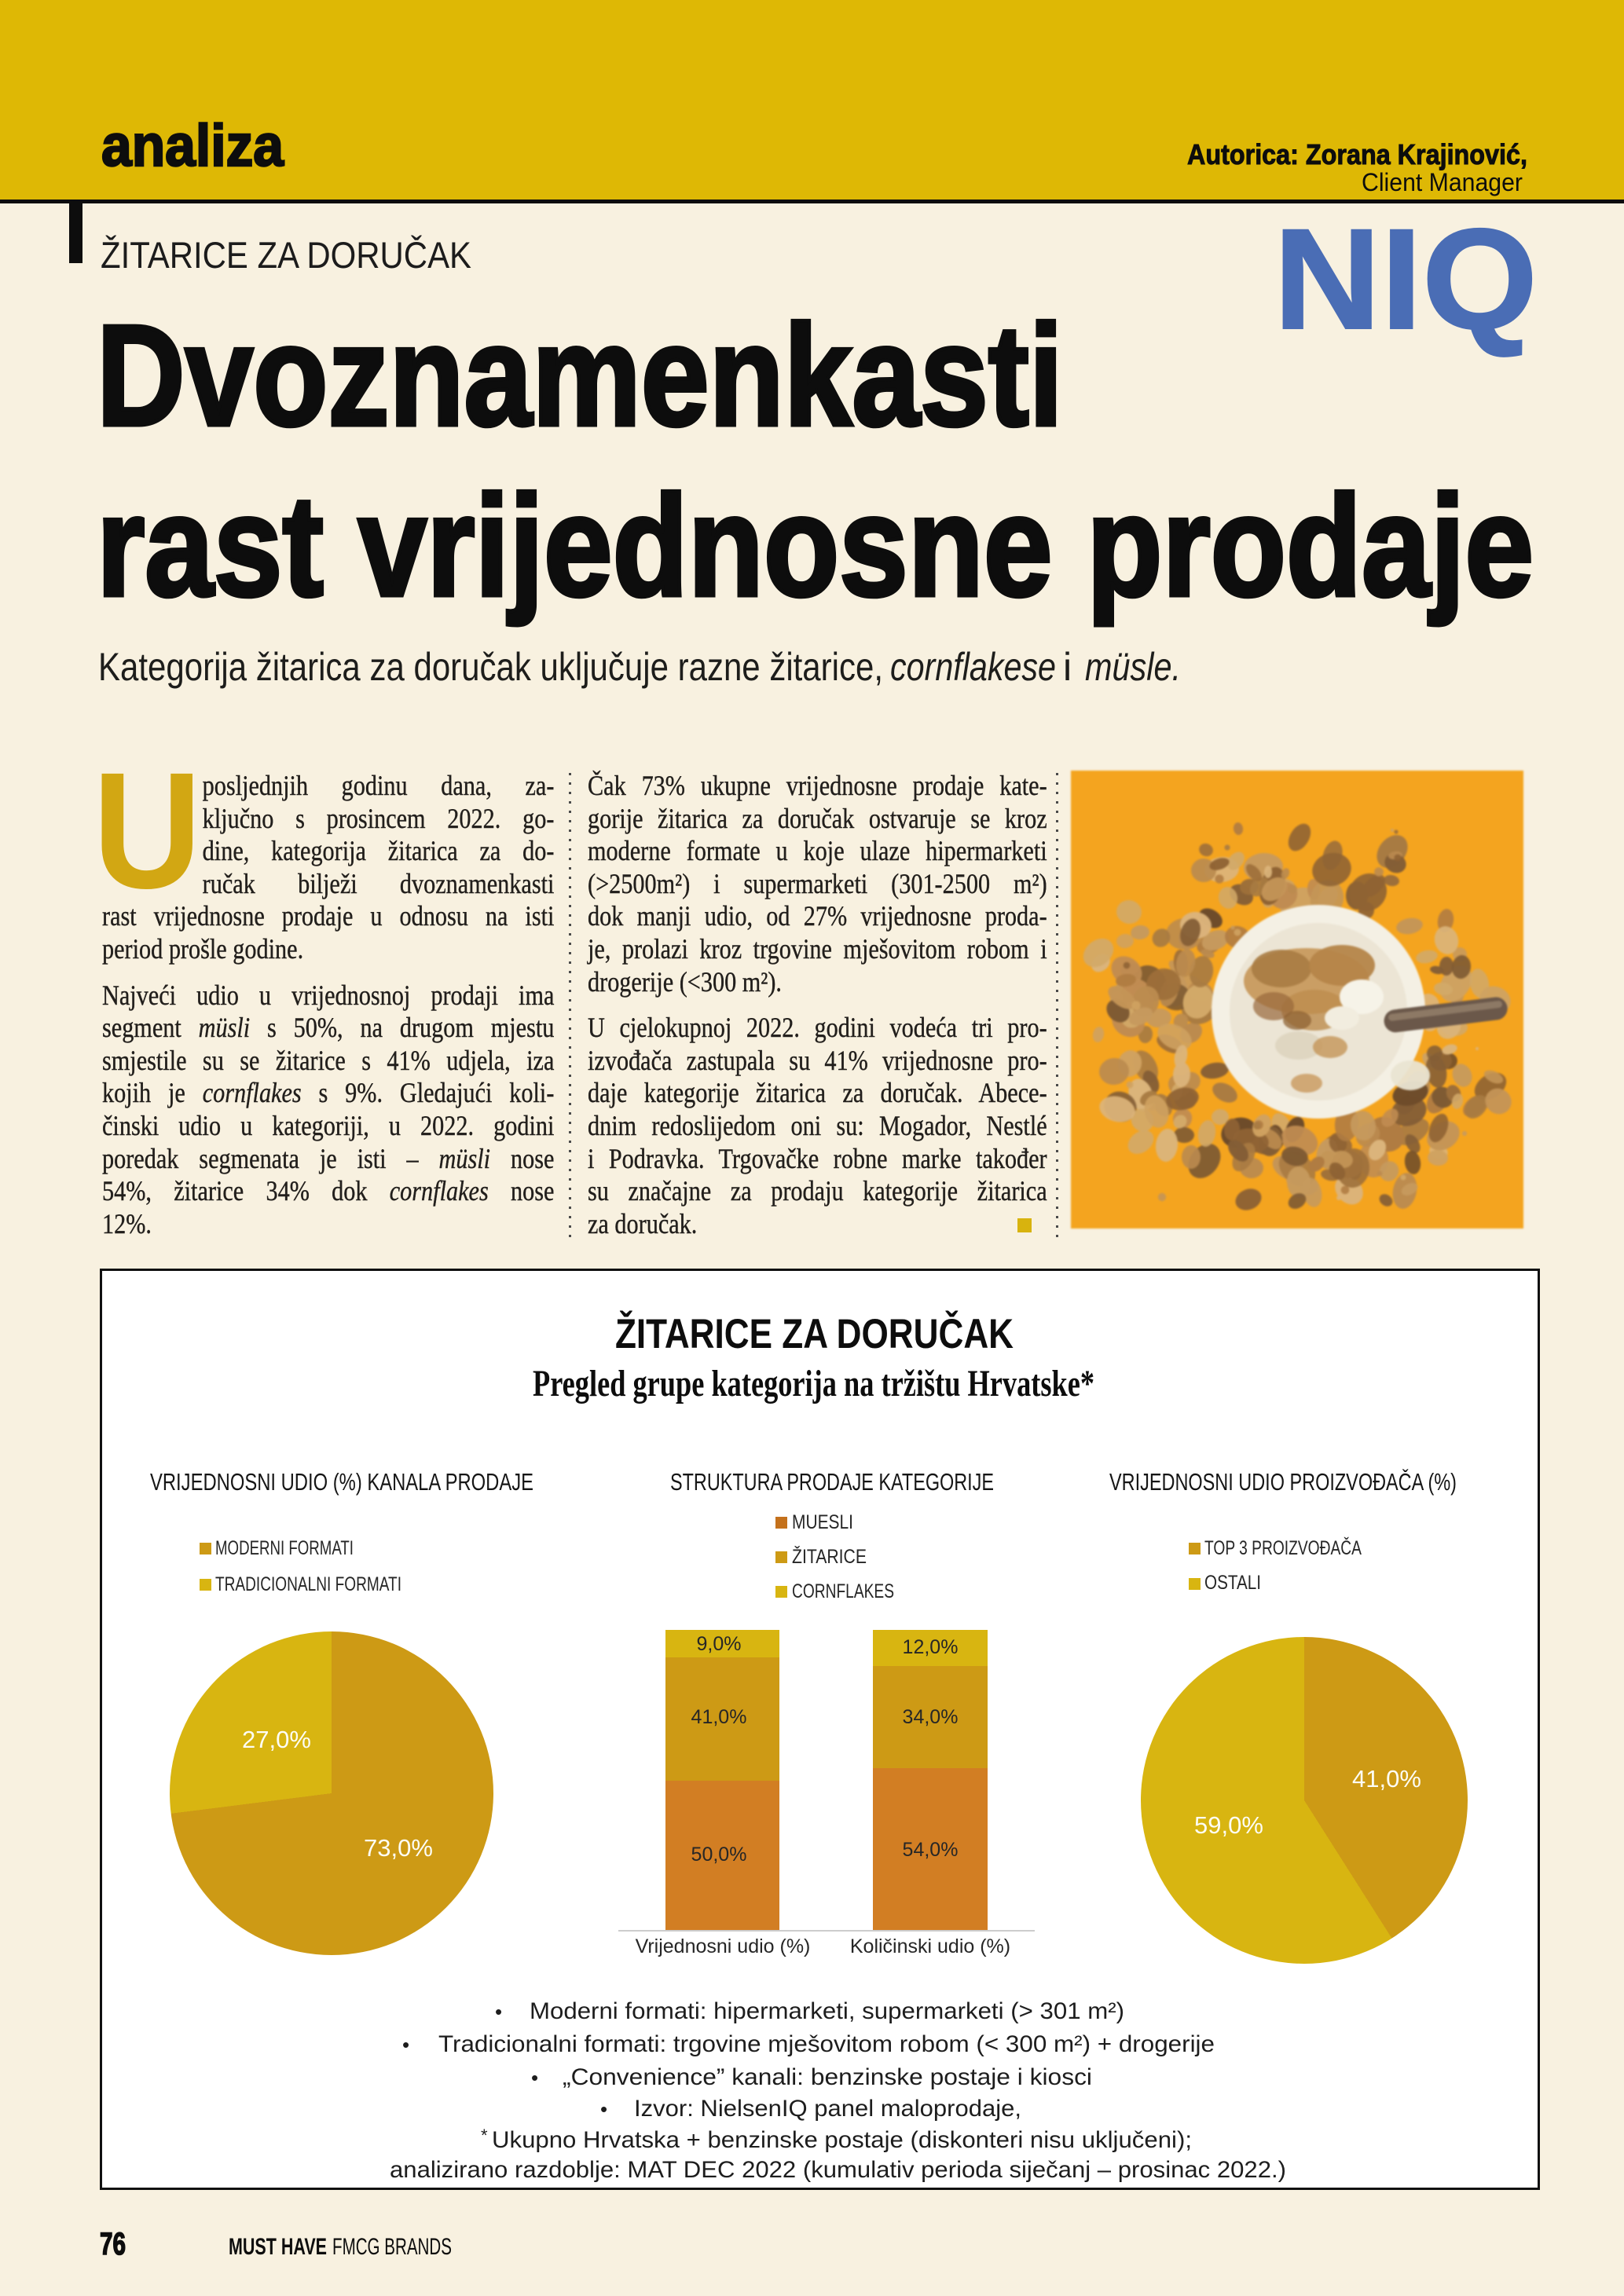  Describe the element at coordinates (719, 1644) in the screenshot. I see `svg-text: 9,0%` at that location.